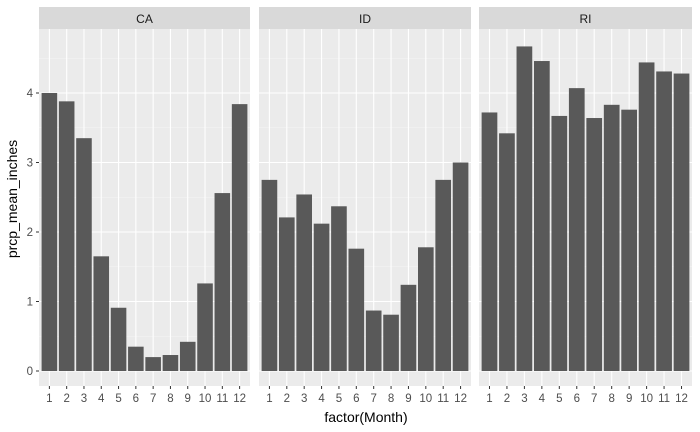  I want to click on x-axis-title: factor(Month), so click(365, 417).